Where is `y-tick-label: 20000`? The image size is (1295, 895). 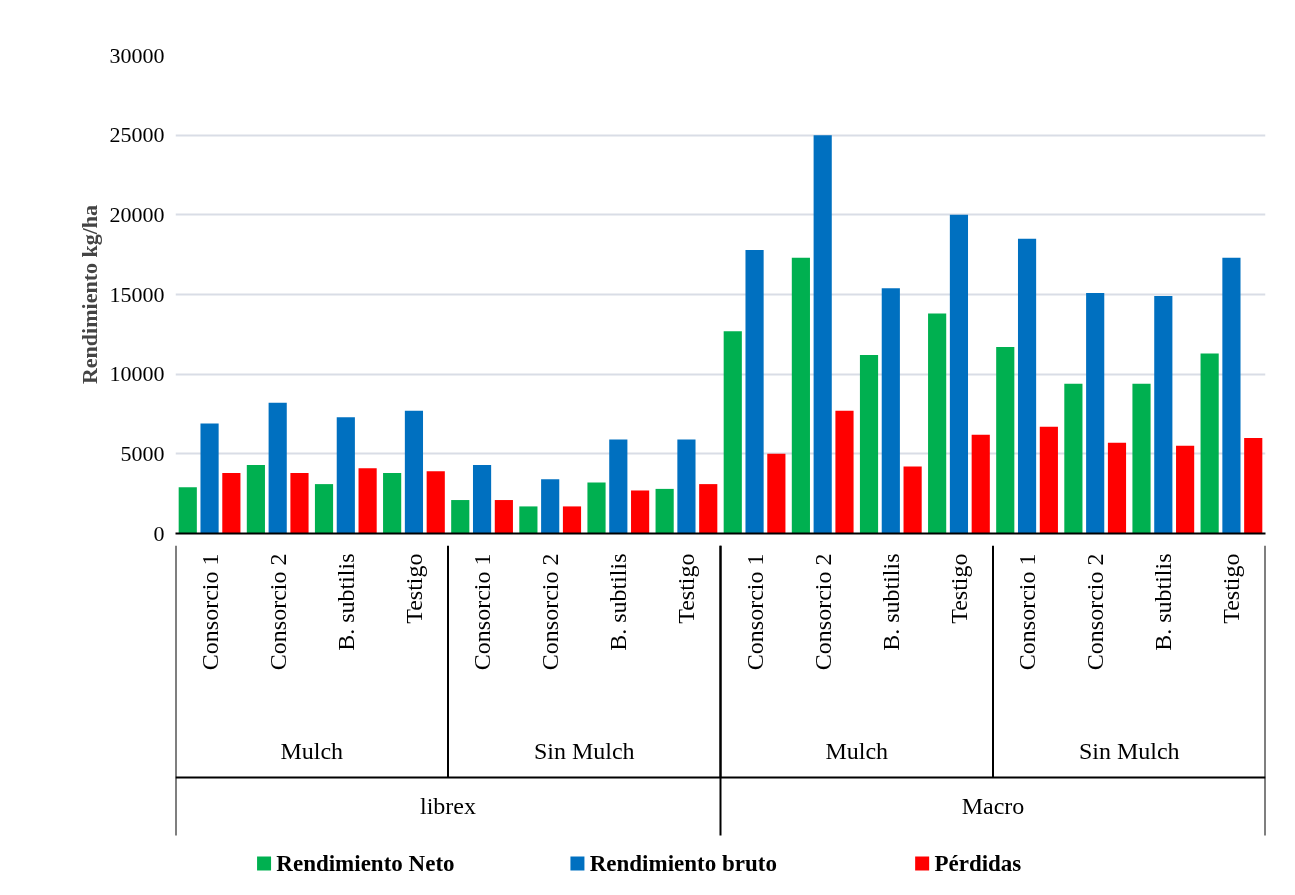
y-tick-label: 20000 is located at coordinates (137, 214).